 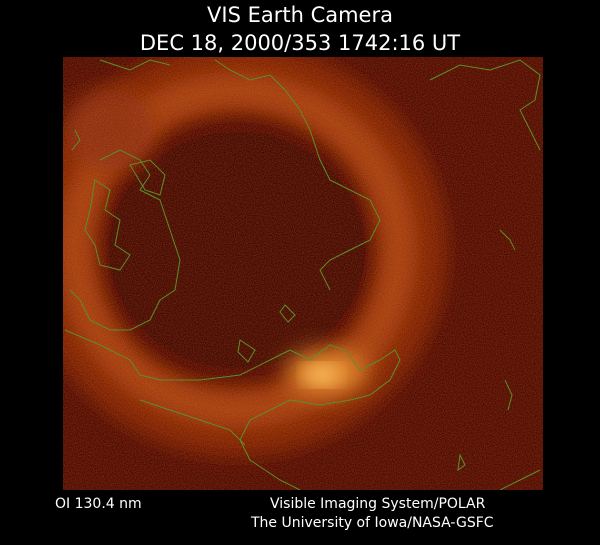 What do you see at coordinates (300, 15) in the screenshot?
I see `title: VIS Earth Camera` at bounding box center [300, 15].